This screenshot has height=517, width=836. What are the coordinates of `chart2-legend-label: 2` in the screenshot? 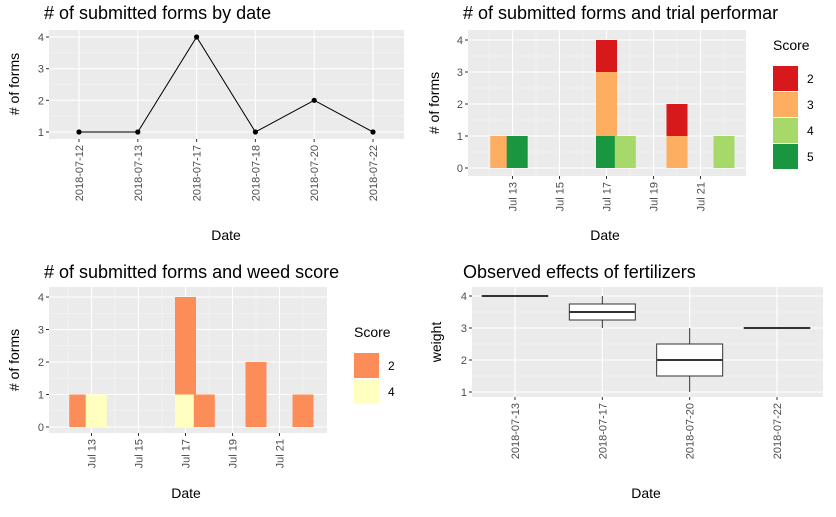 It's located at (810, 79).